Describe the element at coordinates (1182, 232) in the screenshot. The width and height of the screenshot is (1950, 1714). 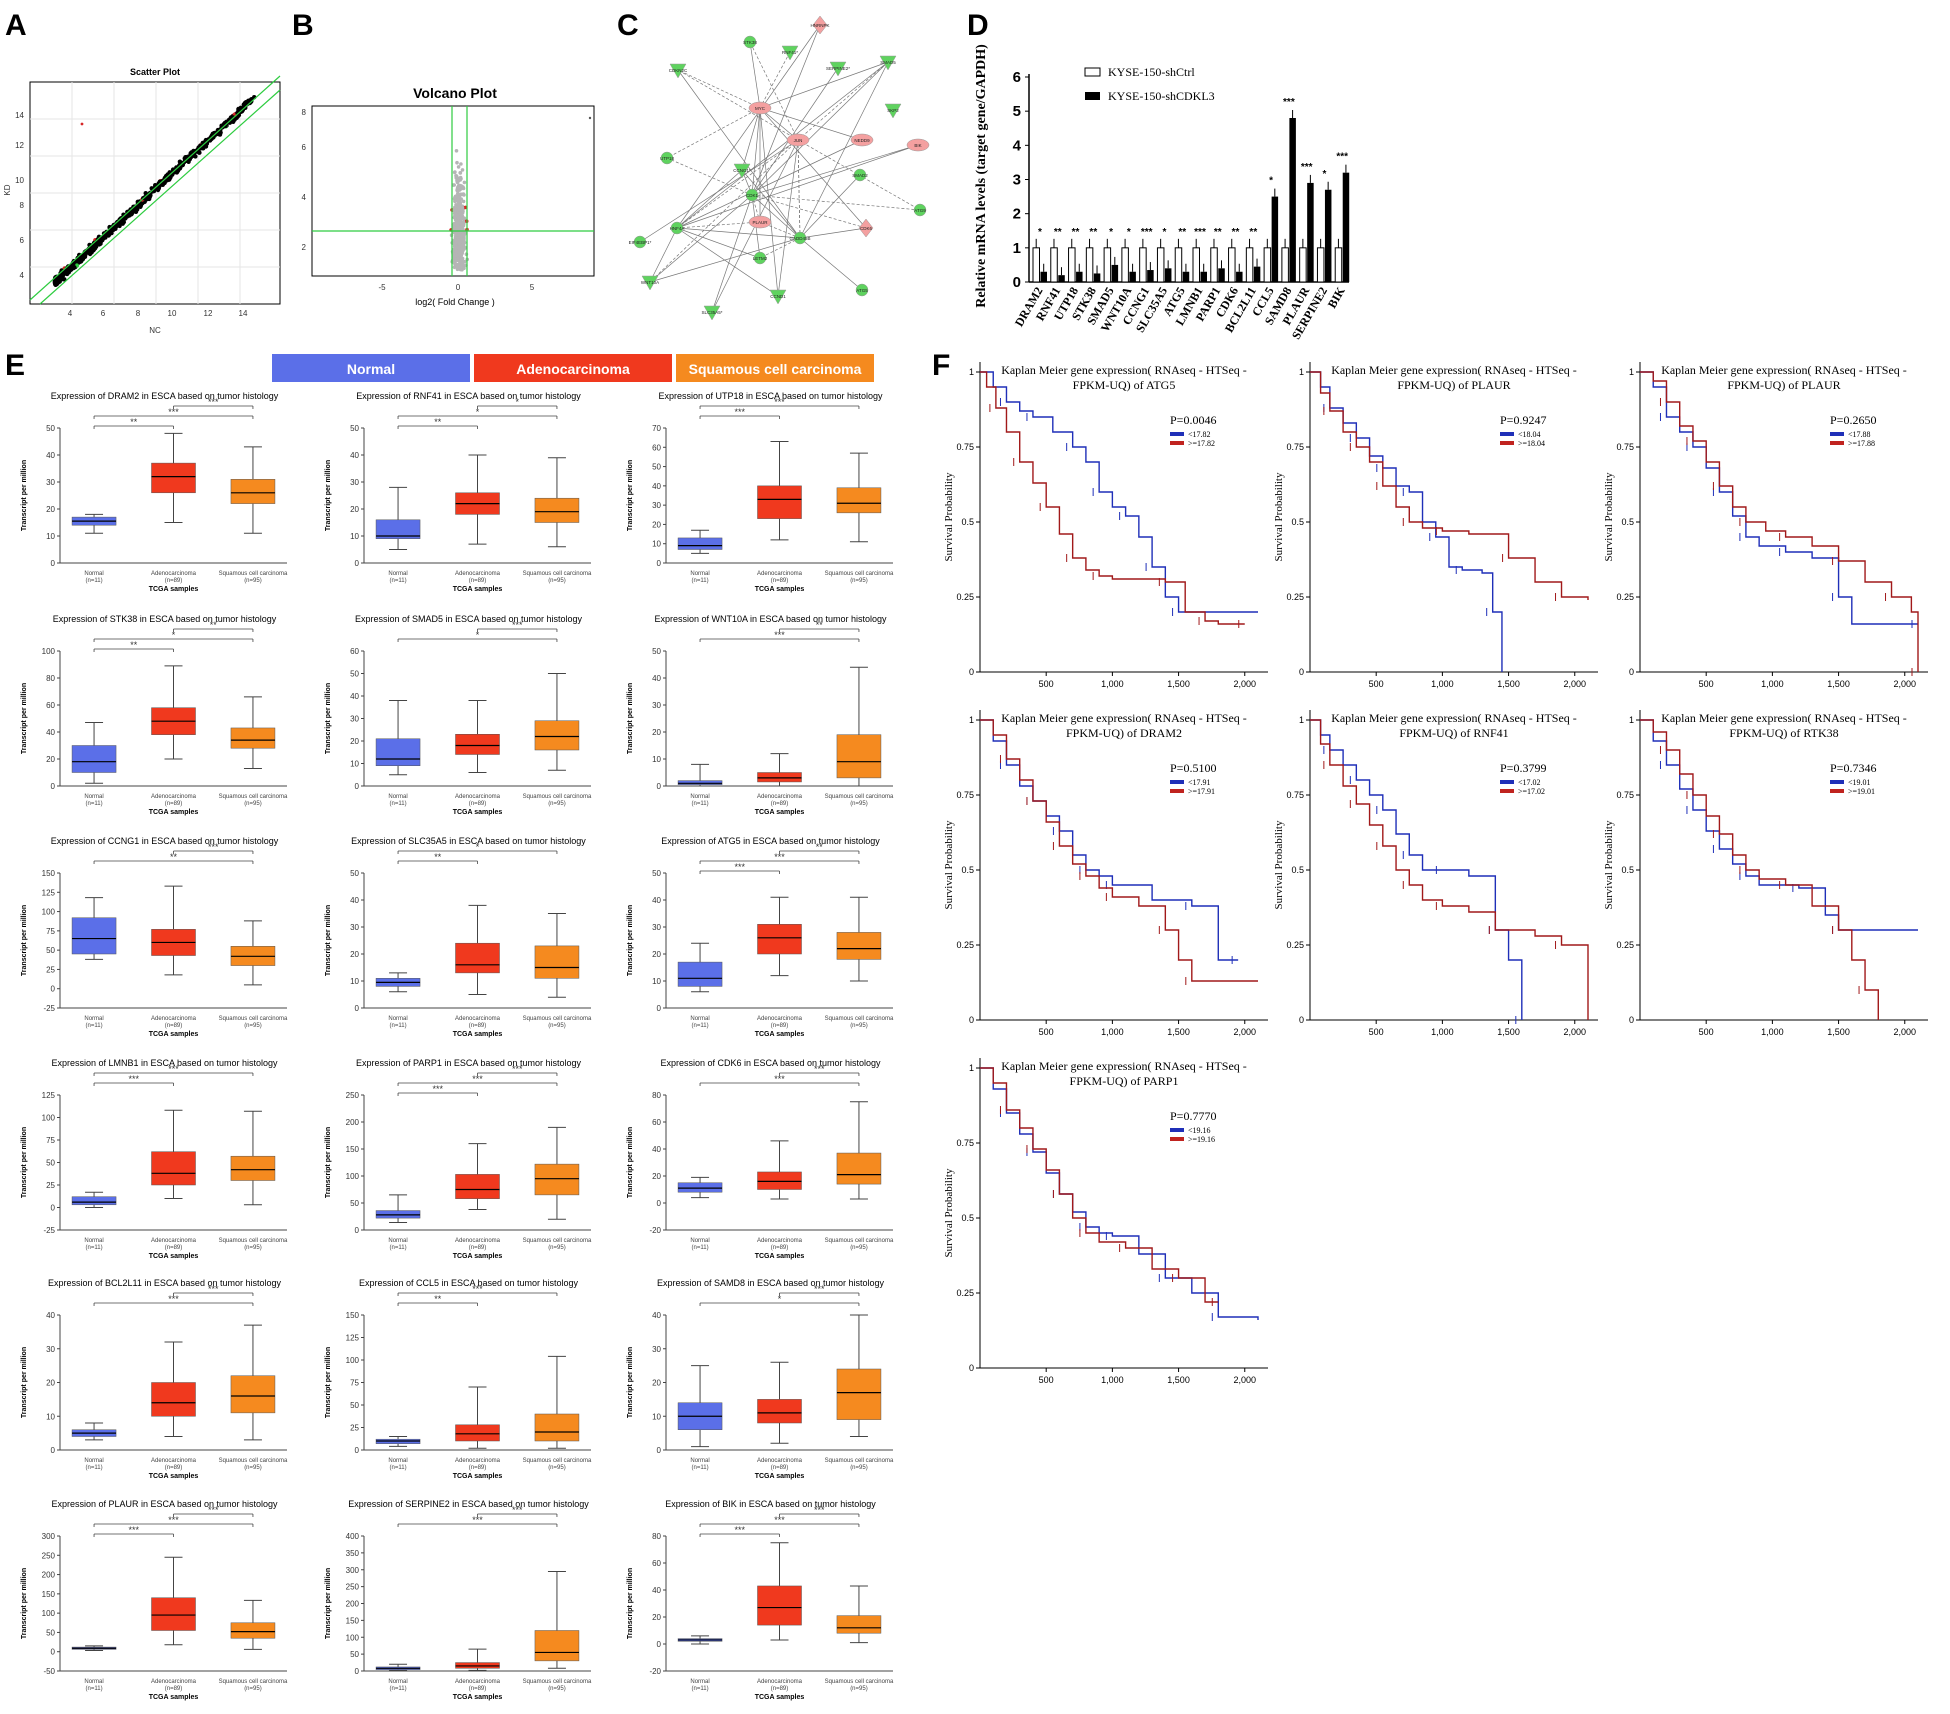
I see `bar-significance: **` at that location.